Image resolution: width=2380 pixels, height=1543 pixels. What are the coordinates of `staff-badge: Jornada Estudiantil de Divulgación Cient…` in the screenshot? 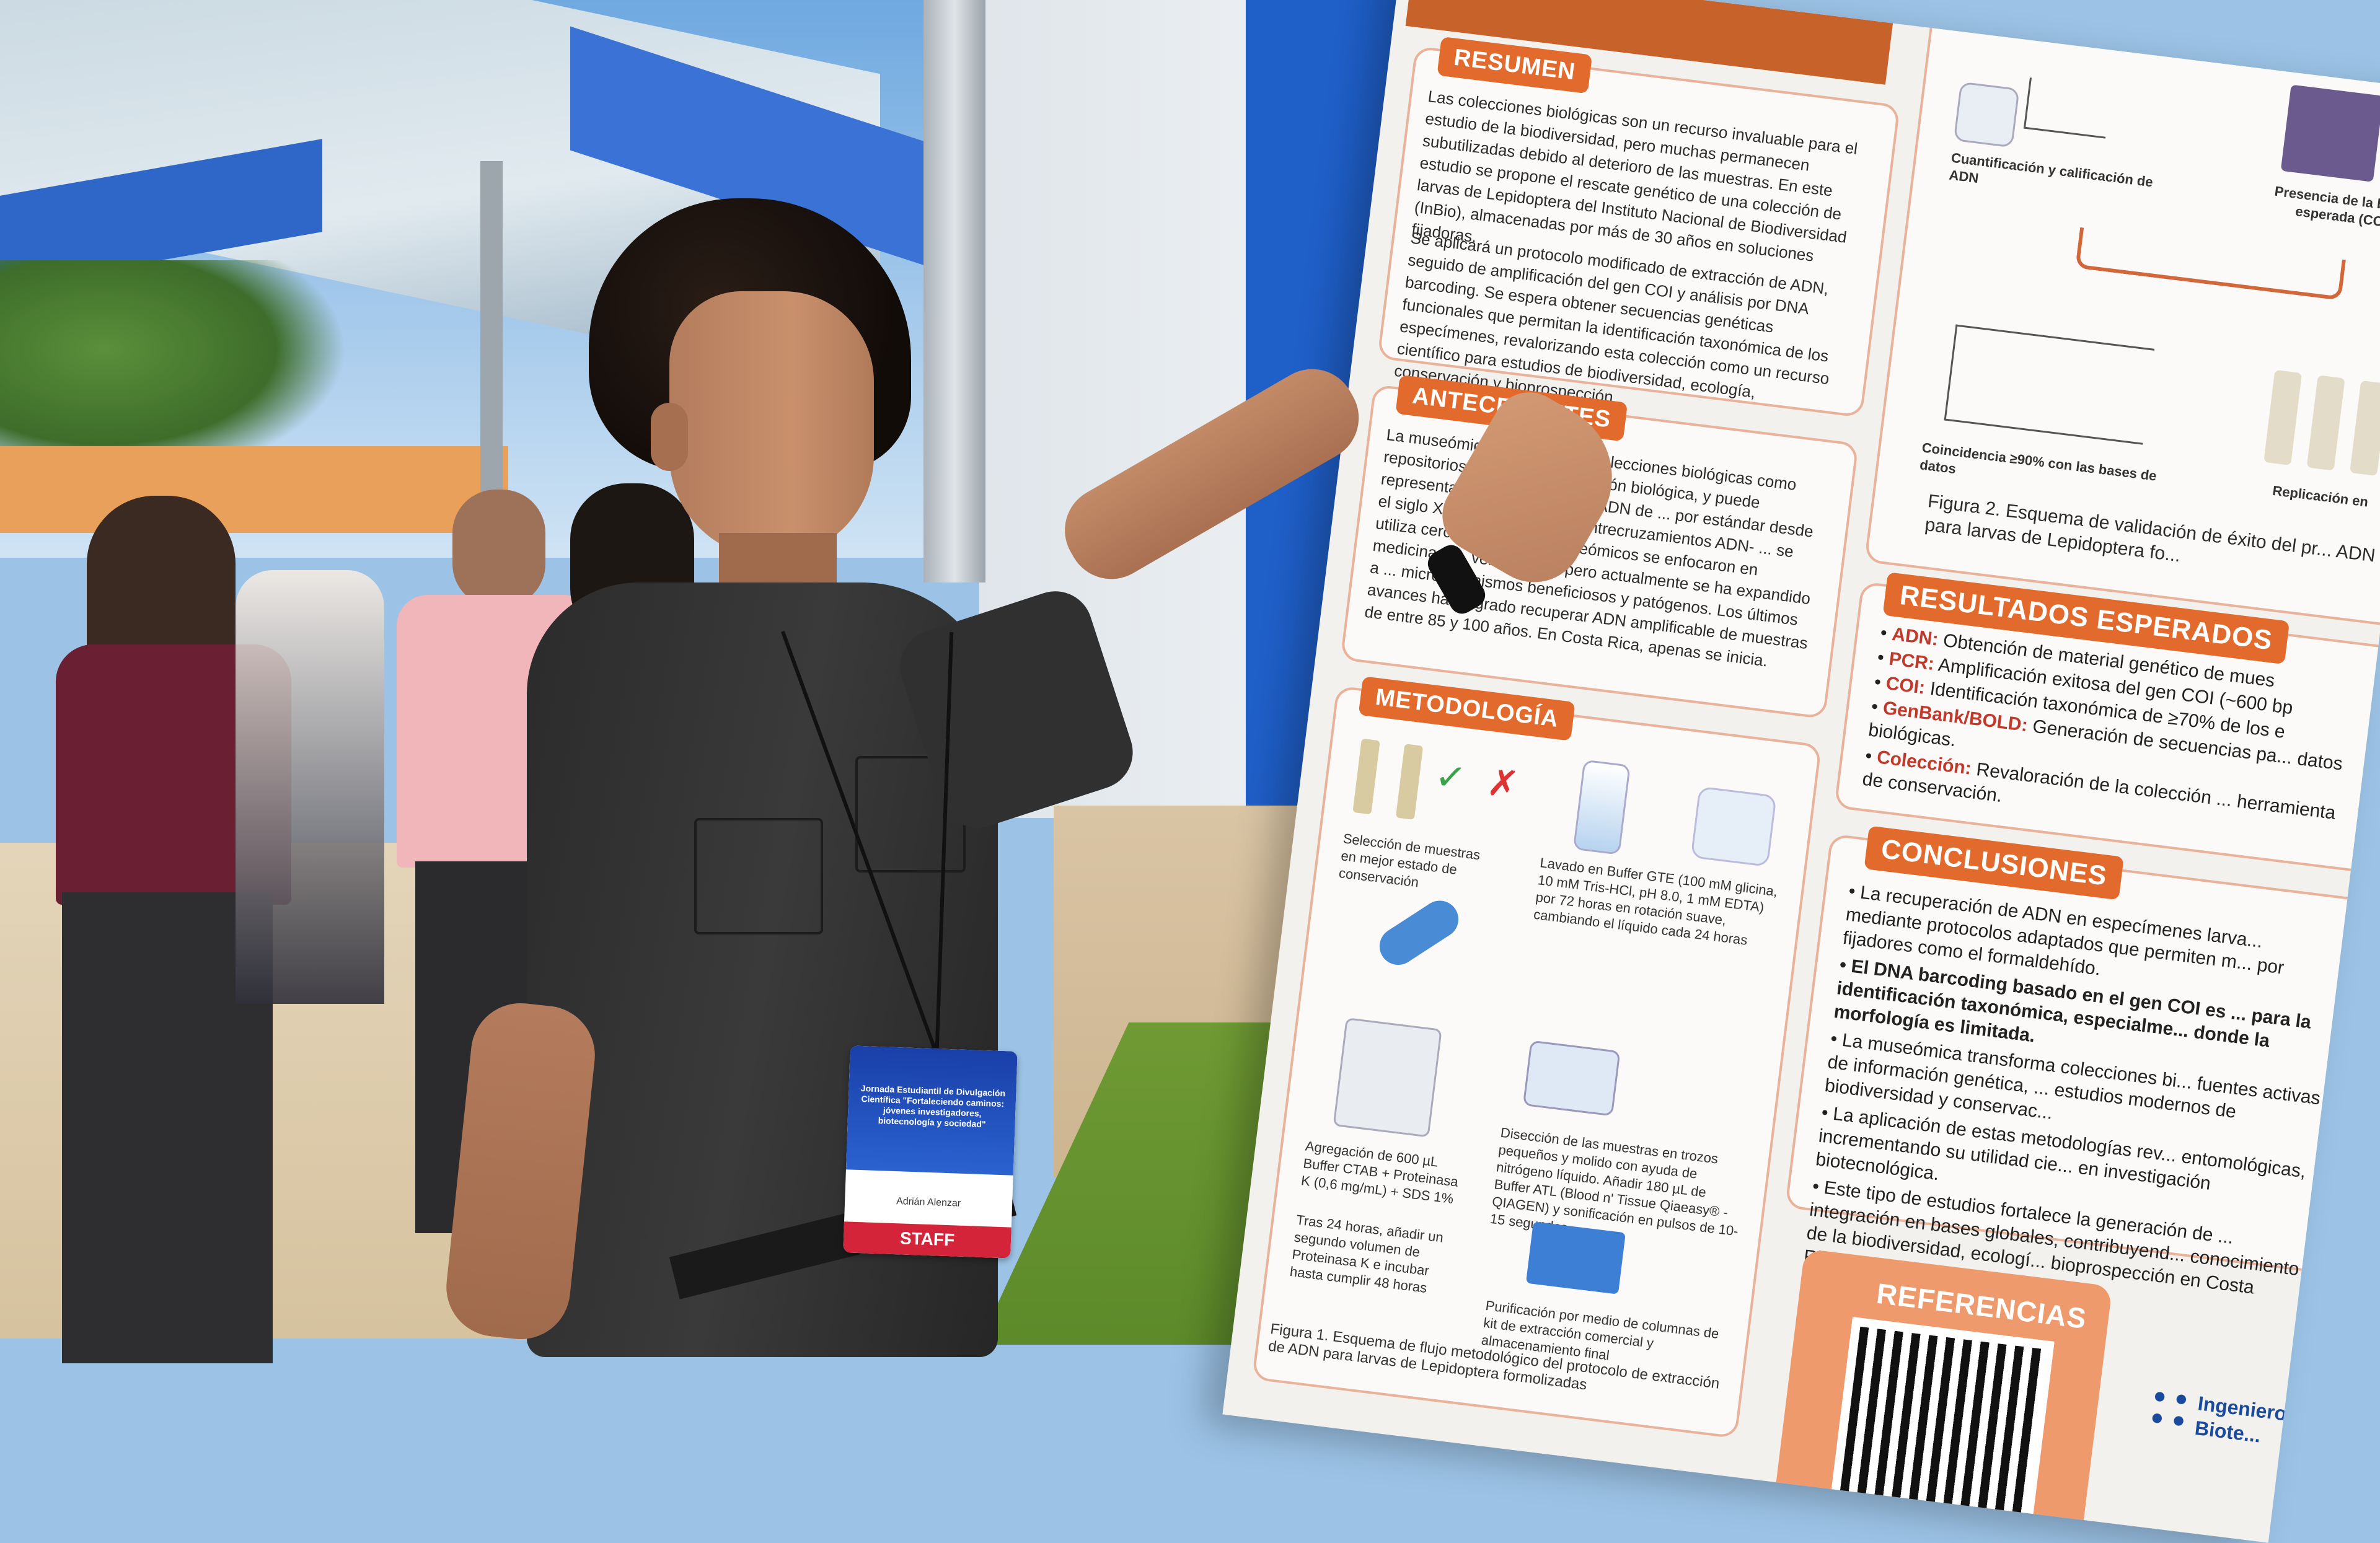 It's located at (930, 1152).